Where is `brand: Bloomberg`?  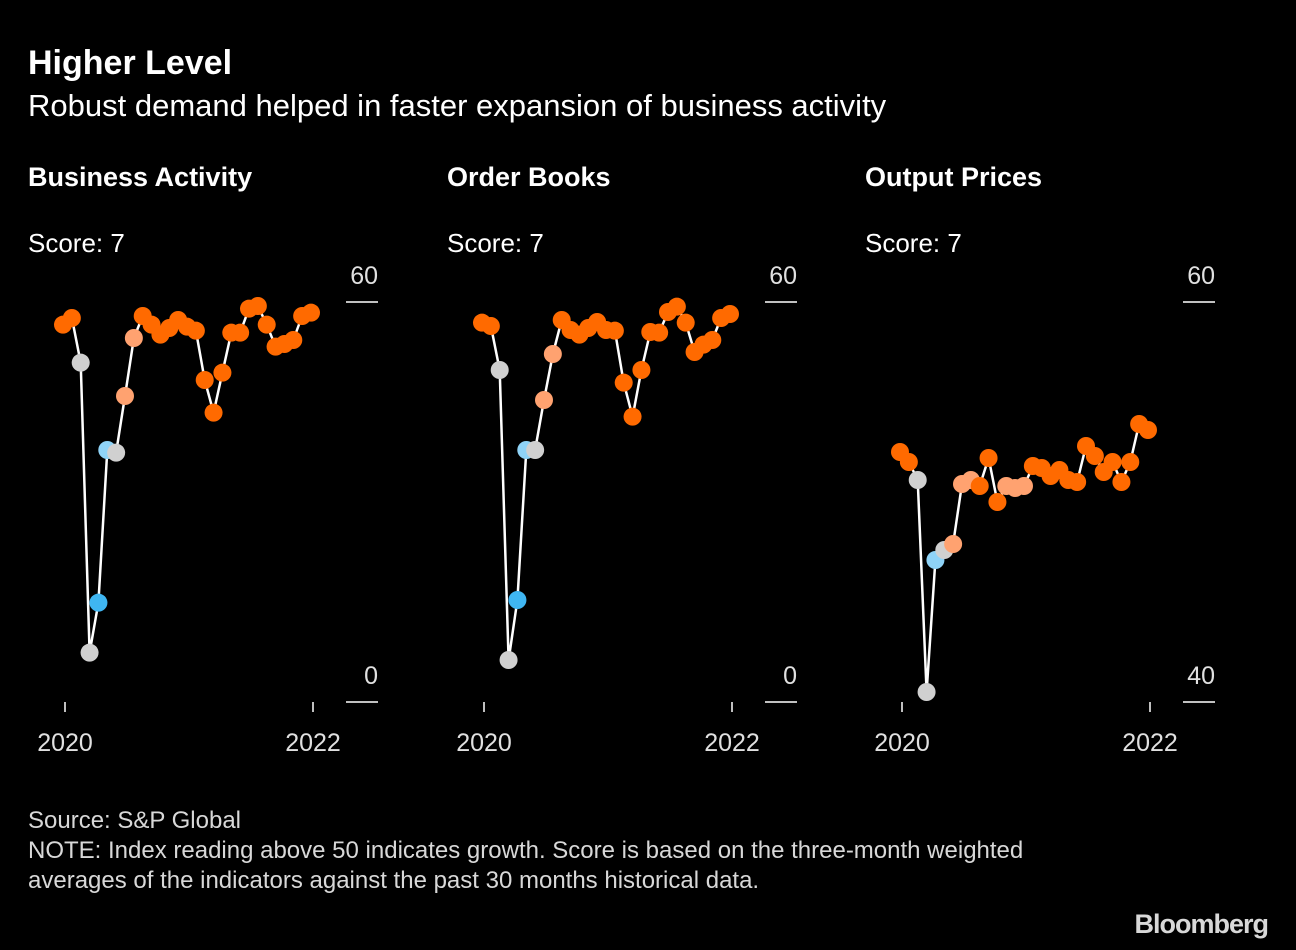 brand: Bloomberg is located at coordinates (1201, 924).